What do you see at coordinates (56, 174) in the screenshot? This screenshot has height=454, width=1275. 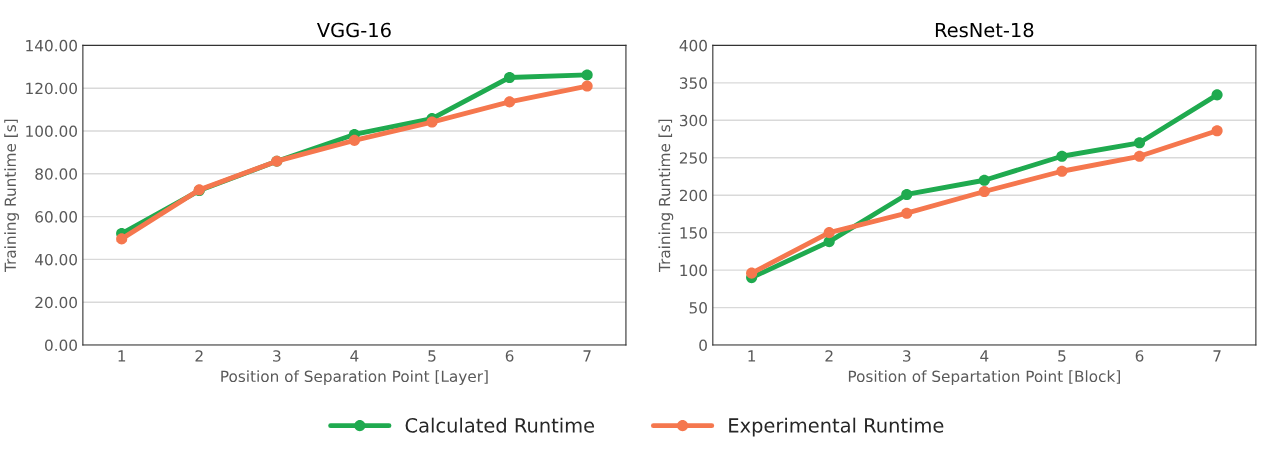 I see `y-tick-label: 80.00` at bounding box center [56, 174].